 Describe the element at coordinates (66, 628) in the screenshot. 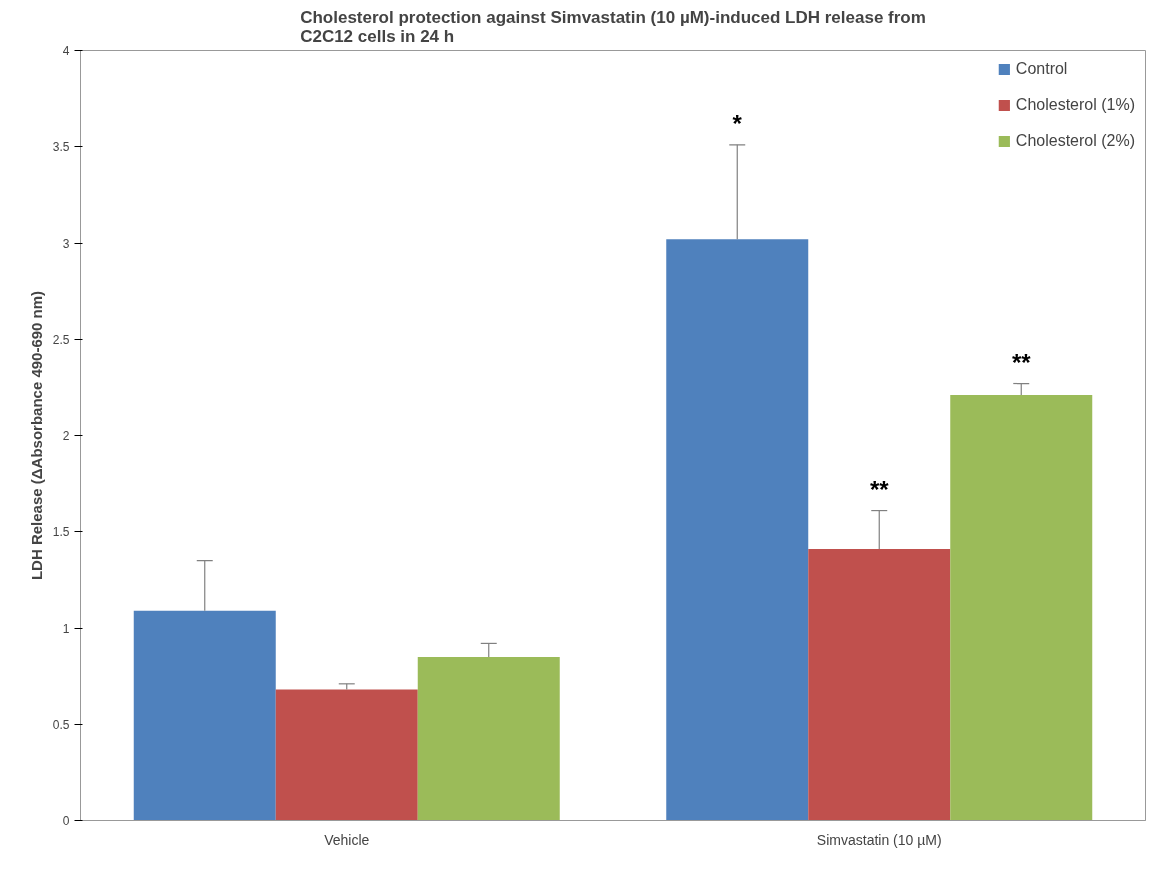

I see `y-tick-label: 1` at that location.